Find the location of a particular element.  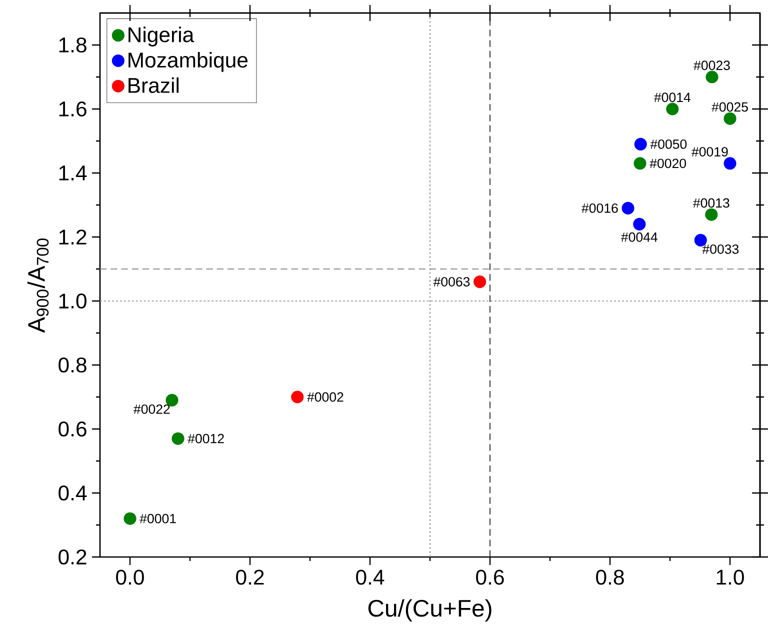

annotation: #0001 is located at coordinates (158, 519).